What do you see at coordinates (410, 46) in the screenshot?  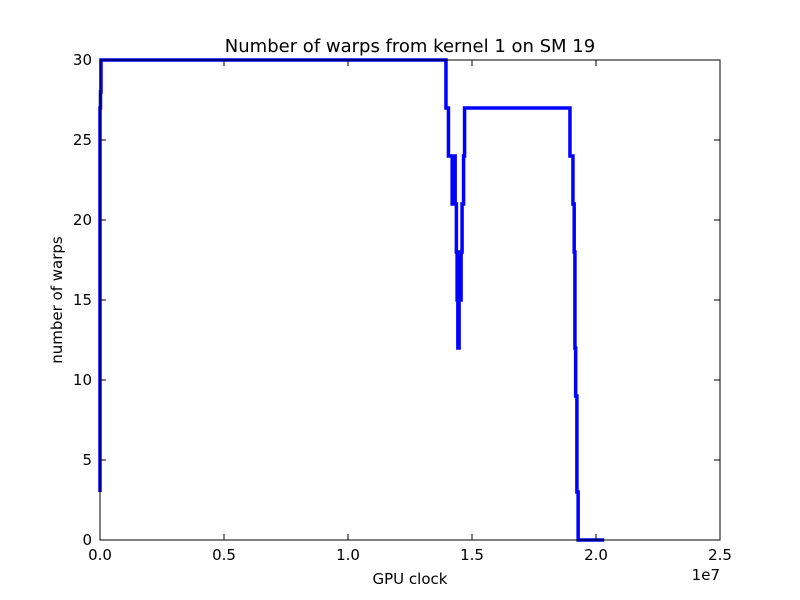 I see `chart-title: Number of warps from kernel 1 on SM 19` at bounding box center [410, 46].